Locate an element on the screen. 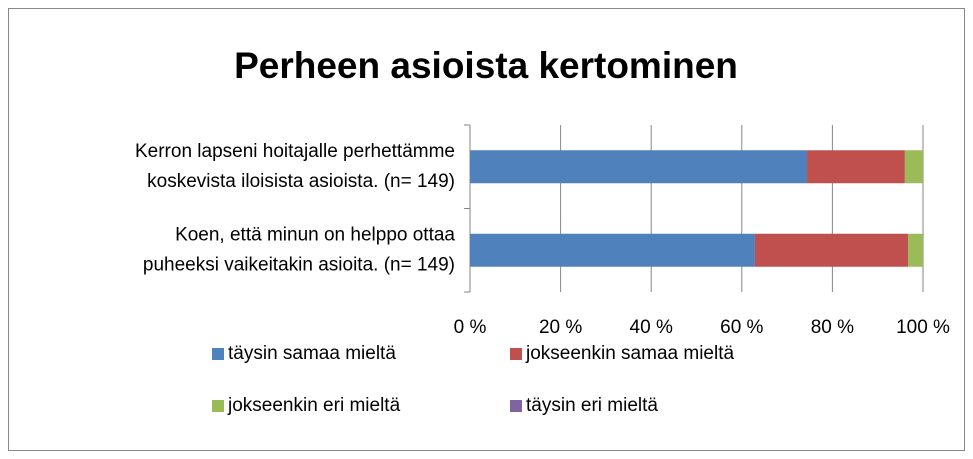  y-tick-label-line: koskevista iloisista asioista. (n= 149) is located at coordinates (301, 181).